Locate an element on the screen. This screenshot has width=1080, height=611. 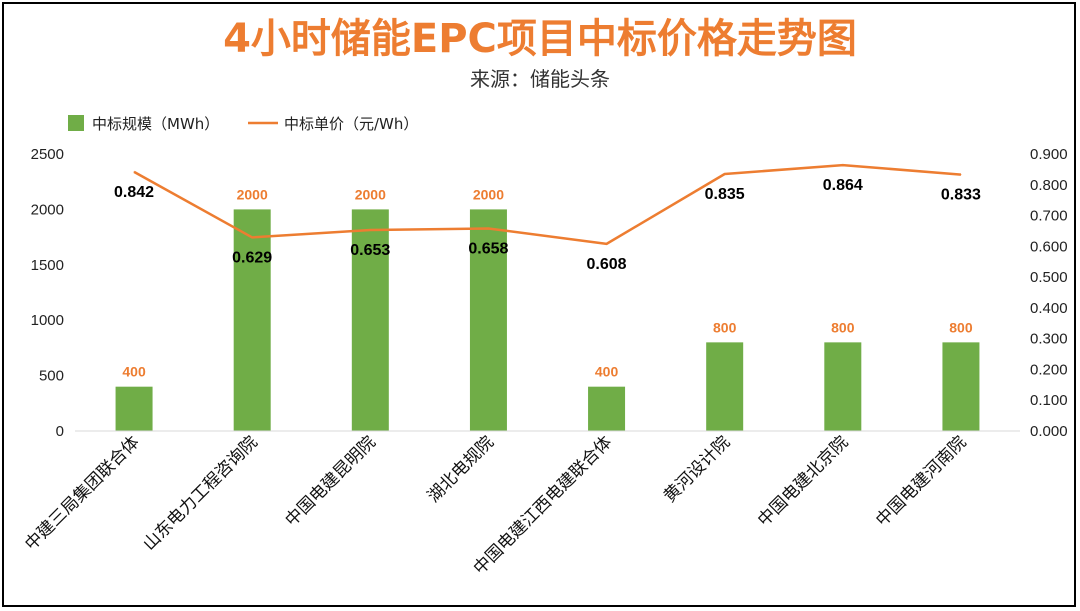
x-category-label: 中国电建北京院 is located at coordinates (803, 481).